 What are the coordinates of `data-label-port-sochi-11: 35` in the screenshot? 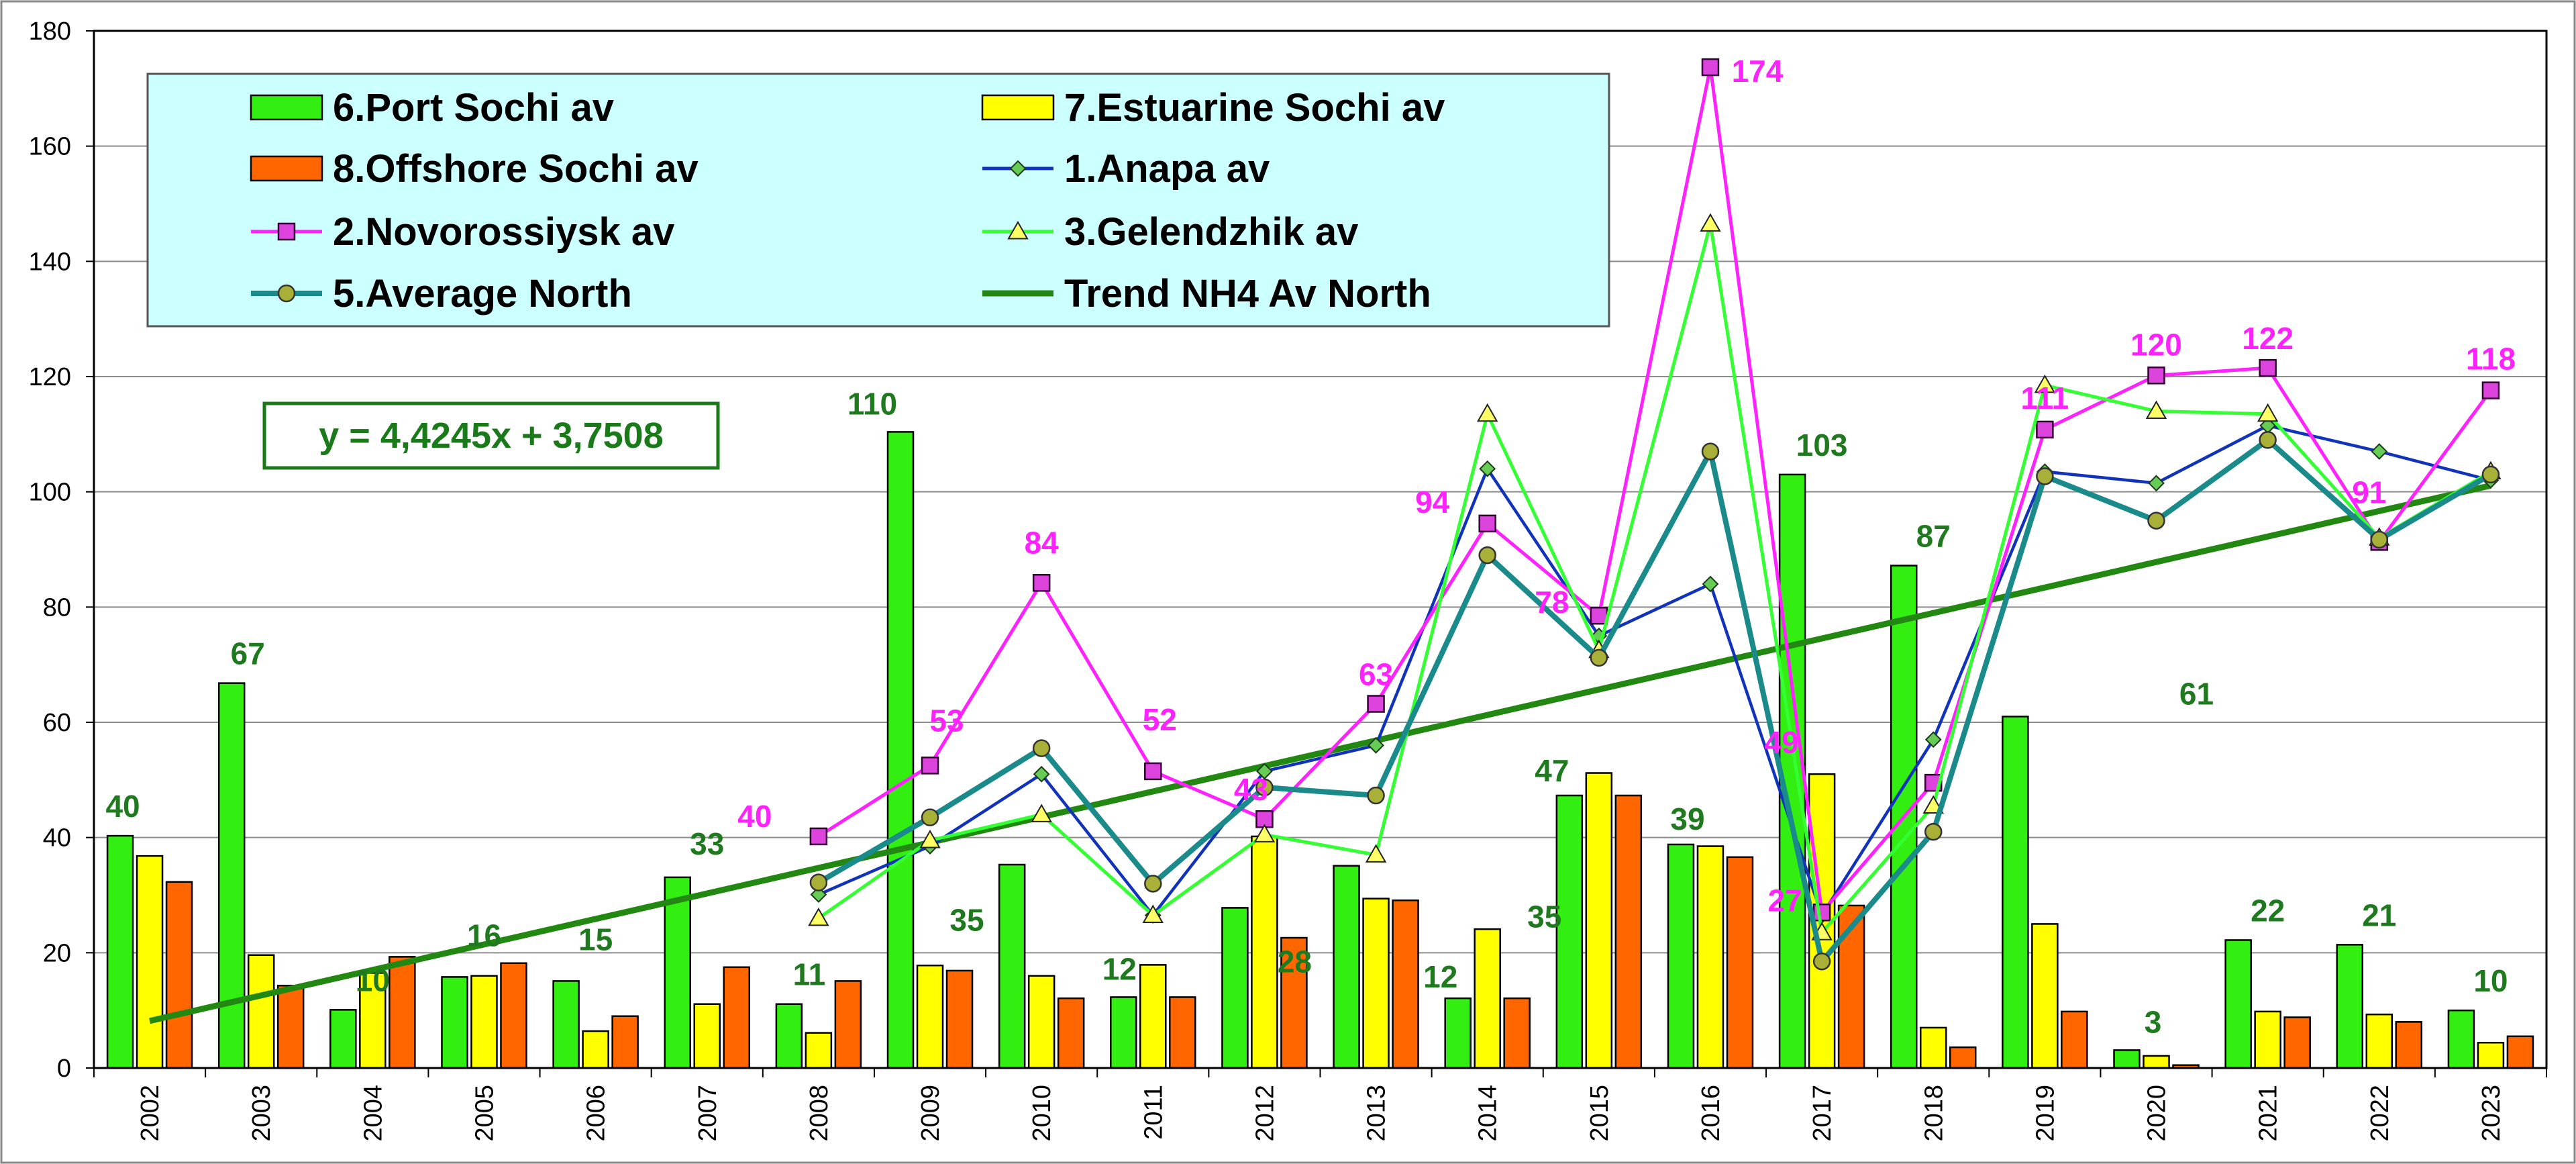 It's located at (1544, 917).